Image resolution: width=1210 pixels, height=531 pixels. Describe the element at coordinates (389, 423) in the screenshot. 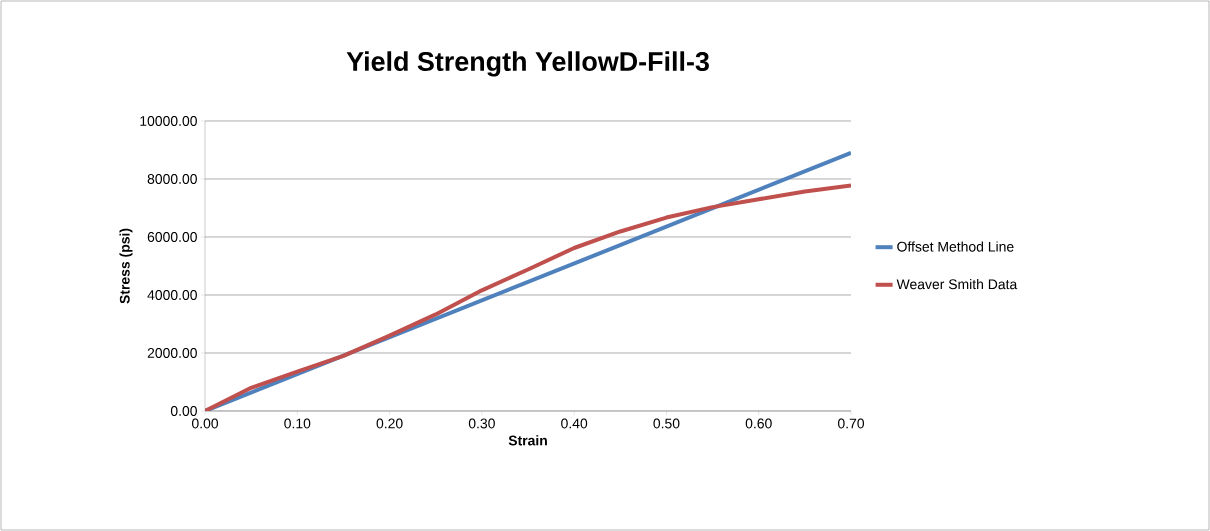

I see `x-tick-label: 0.20` at that location.